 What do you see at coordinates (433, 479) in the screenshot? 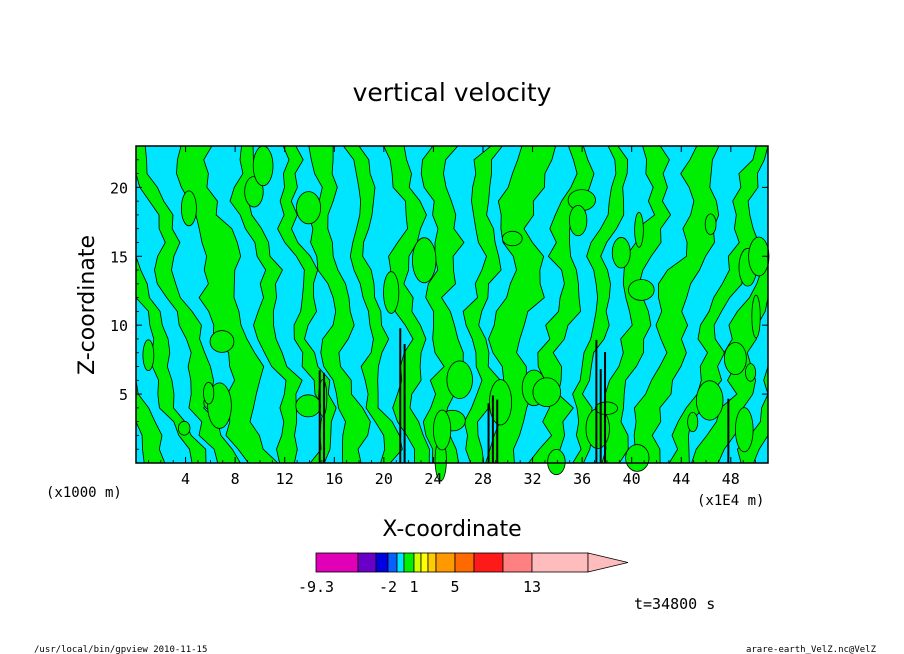
I see `x-tick-label: 24` at bounding box center [433, 479].